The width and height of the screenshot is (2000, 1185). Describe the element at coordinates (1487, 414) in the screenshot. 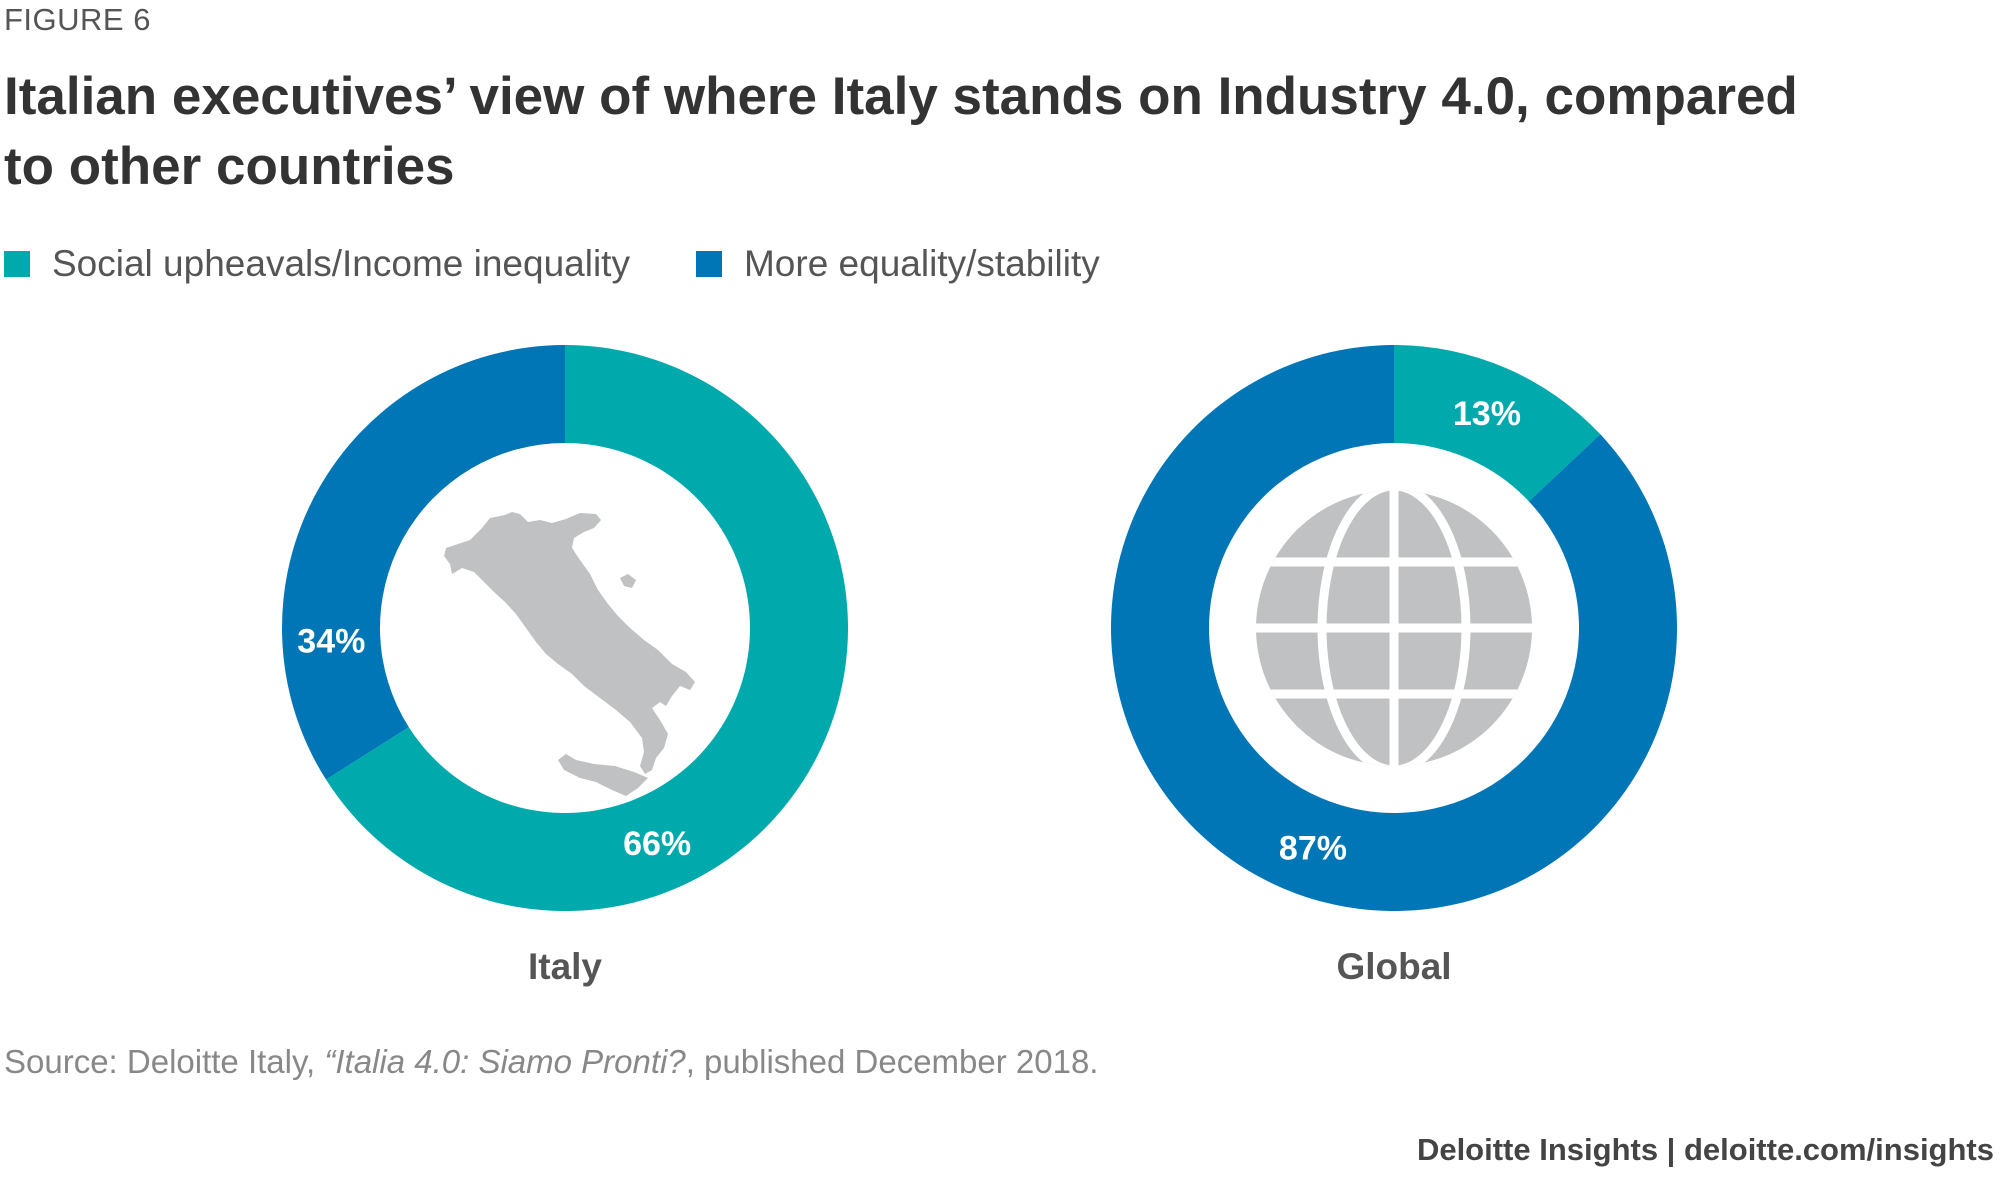

I see `global-label-social: 13%` at that location.